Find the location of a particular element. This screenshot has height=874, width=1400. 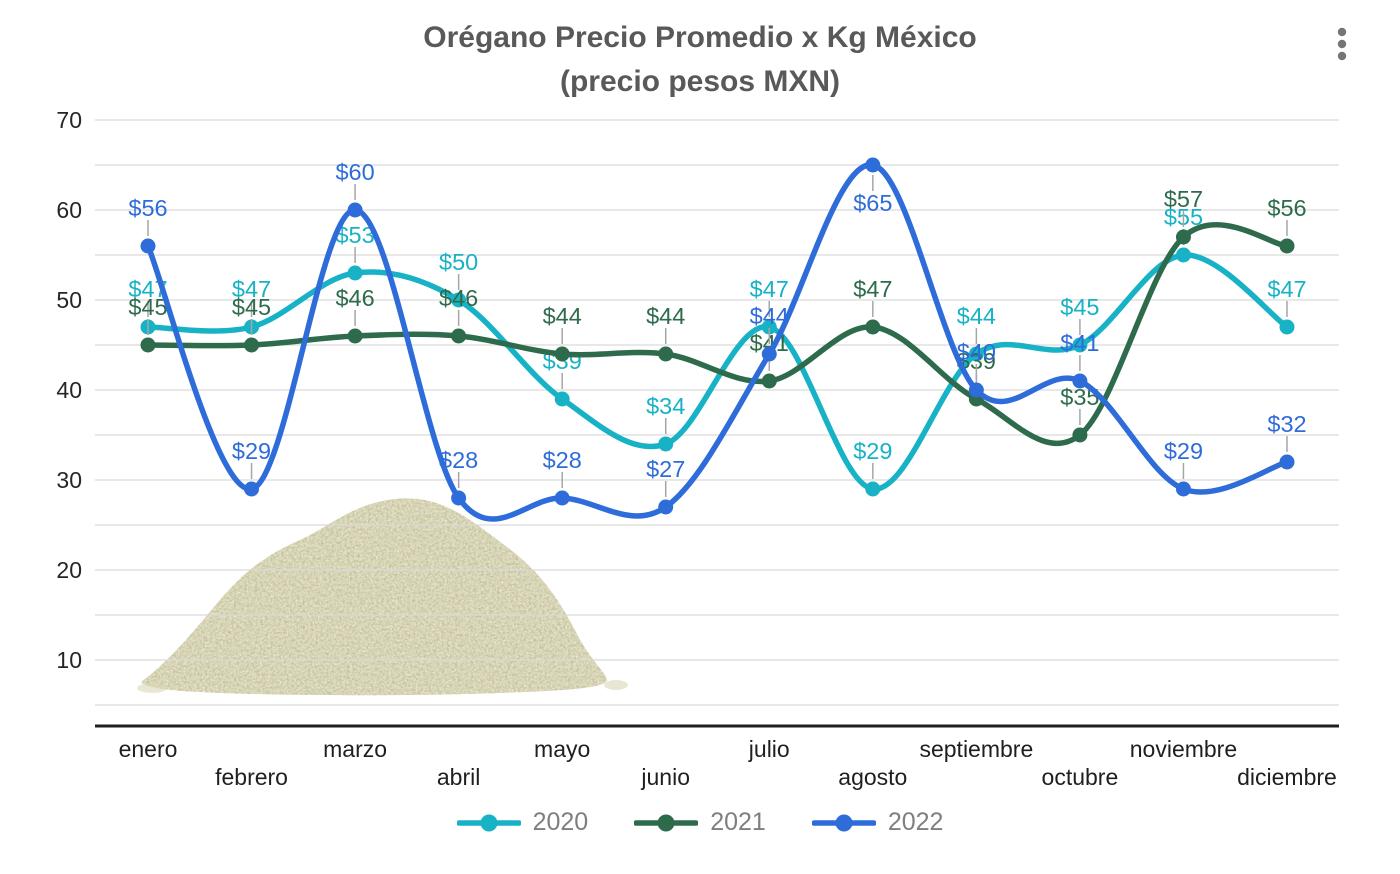

y-axis-tick-label: 20 is located at coordinates (69, 570).